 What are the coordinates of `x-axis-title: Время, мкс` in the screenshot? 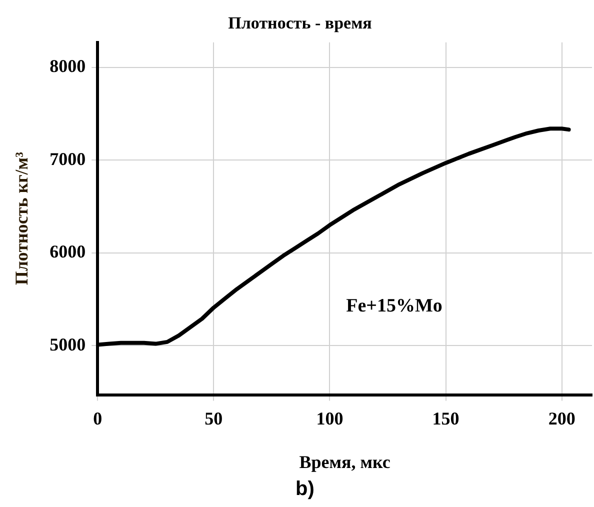 It's located at (344, 462).